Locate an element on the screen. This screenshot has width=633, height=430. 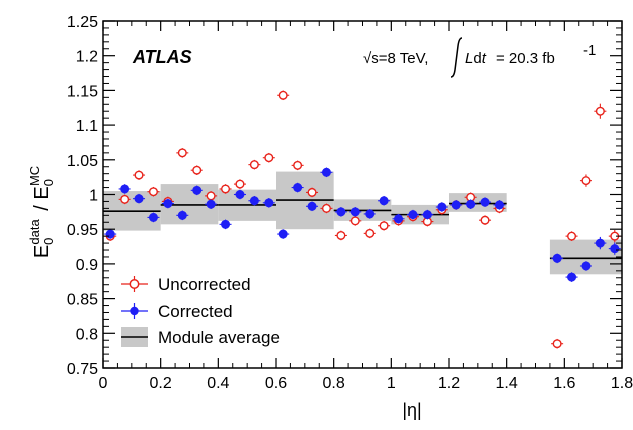
y-tick-label-6: 1.05 is located at coordinates (82, 161).